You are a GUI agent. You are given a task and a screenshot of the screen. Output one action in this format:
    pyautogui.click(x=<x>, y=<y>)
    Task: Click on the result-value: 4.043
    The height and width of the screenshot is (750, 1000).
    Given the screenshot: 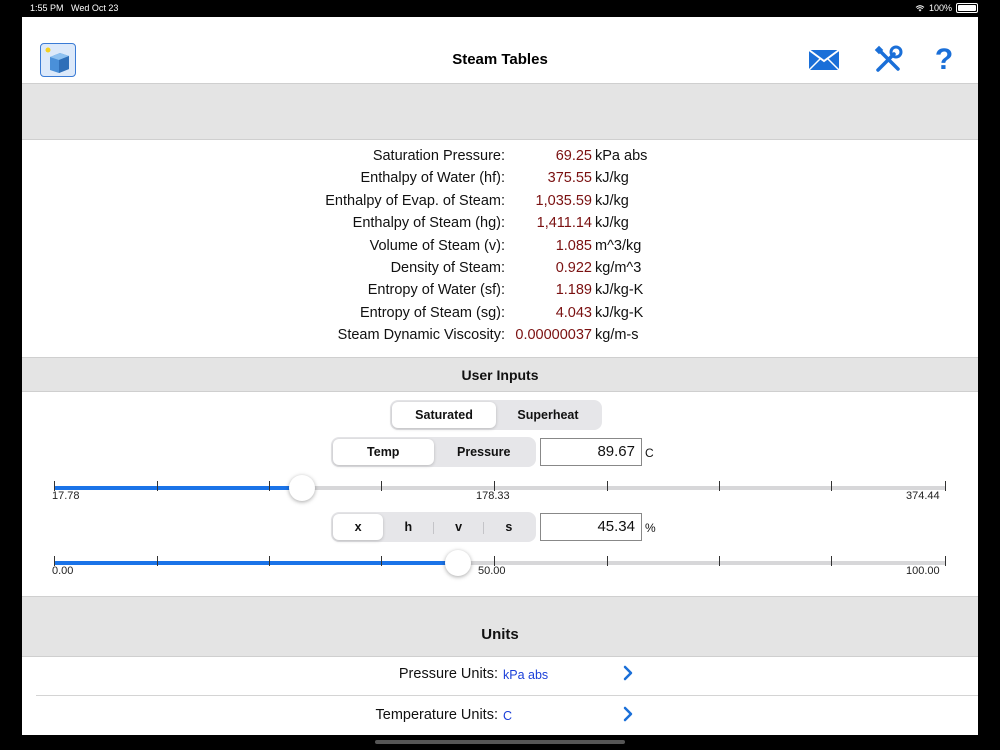 What is the action you would take?
    pyautogui.click(x=573, y=312)
    